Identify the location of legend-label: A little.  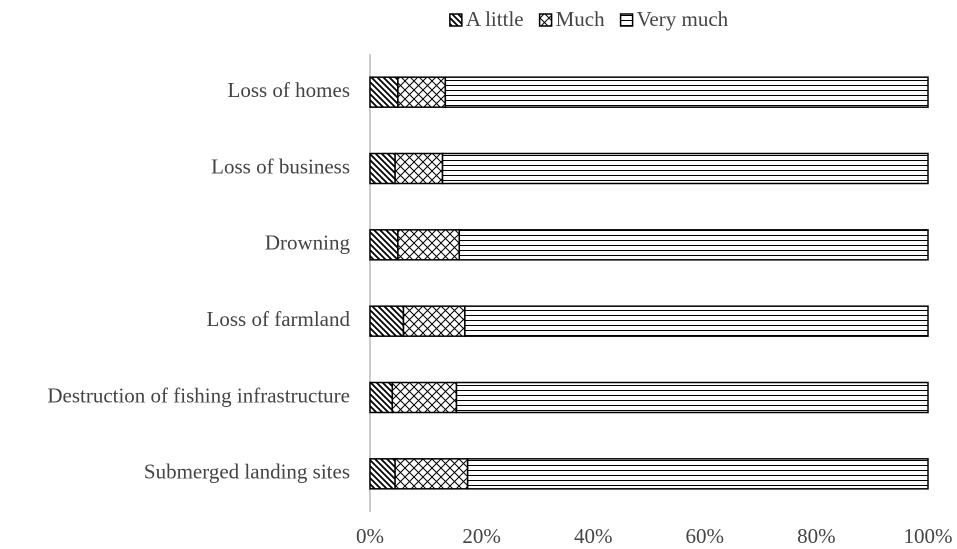
(495, 19).